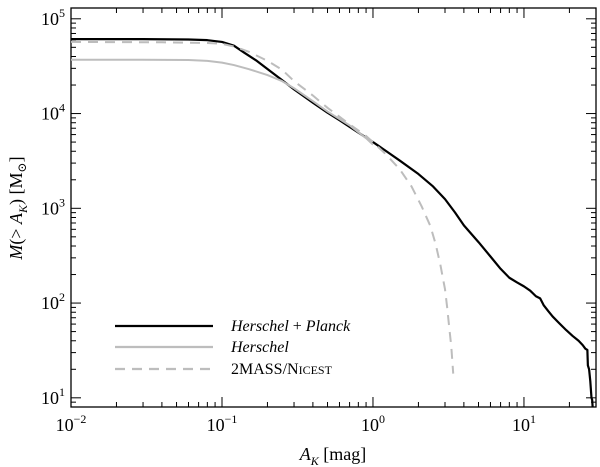  Describe the element at coordinates (222, 102) in the screenshot. I see `series-line-herschel` at that location.